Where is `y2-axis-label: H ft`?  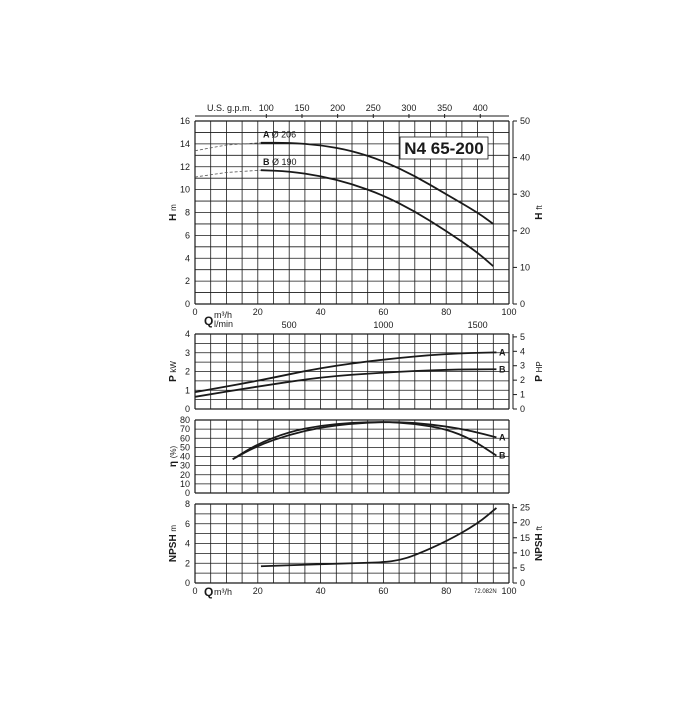
y2-axis-label: H ft is located at coordinates (539, 212).